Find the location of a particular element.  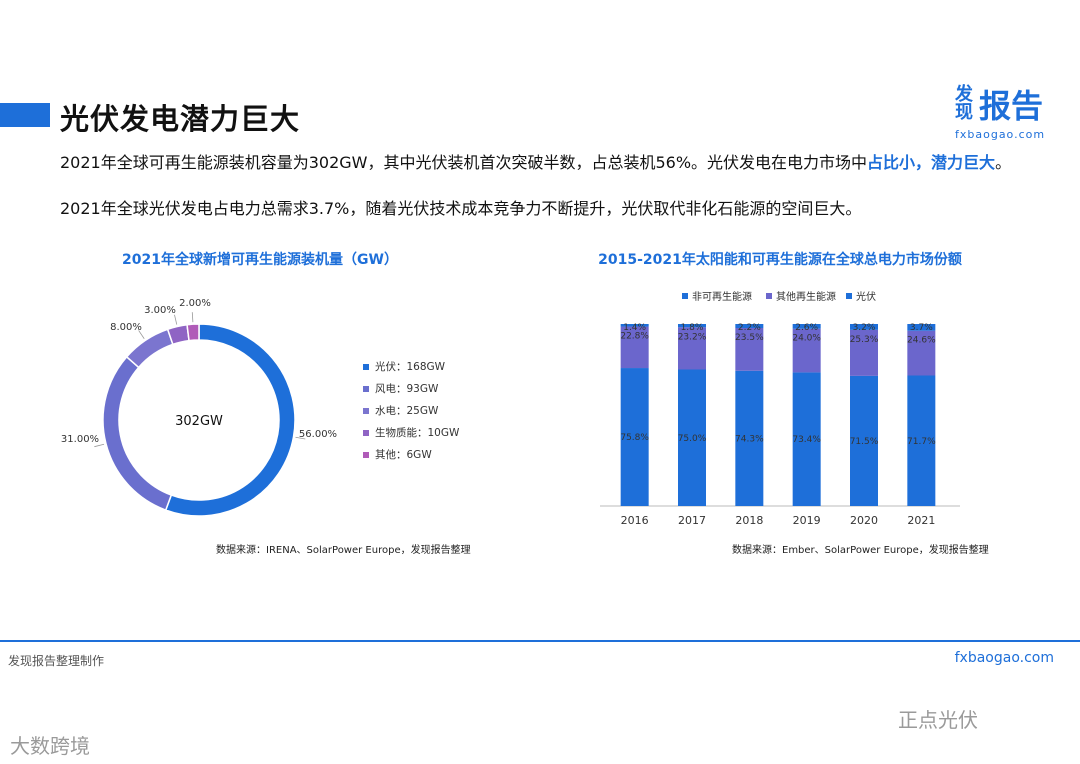

watermark-zhengdian: 正点光伏 is located at coordinates (938, 720).